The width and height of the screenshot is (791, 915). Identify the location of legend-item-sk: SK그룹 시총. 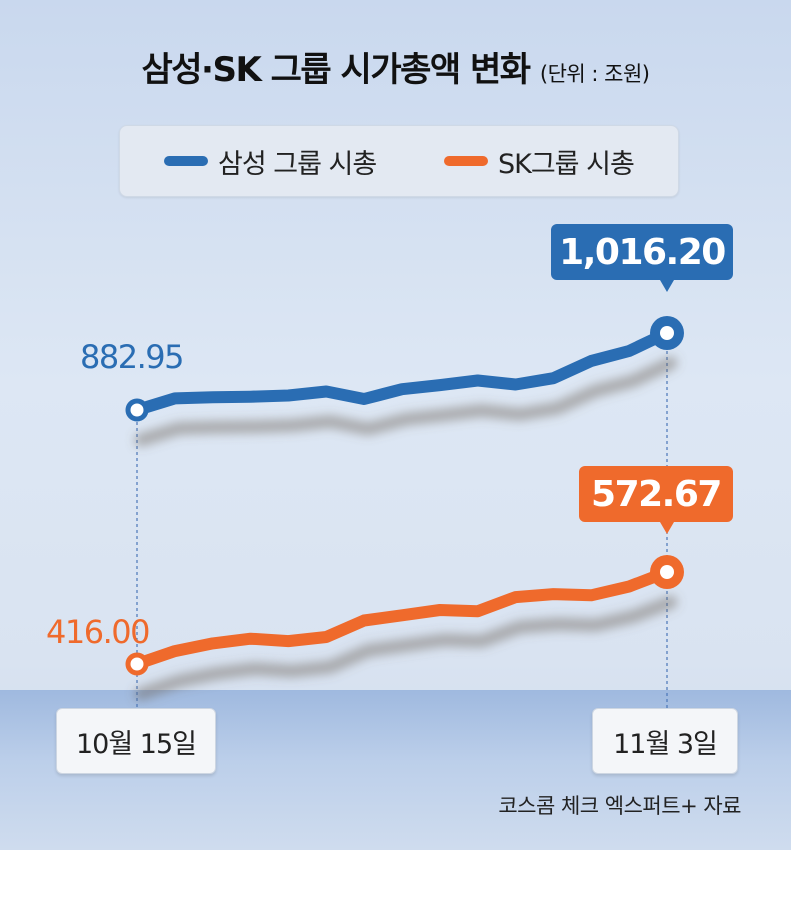
(539, 161).